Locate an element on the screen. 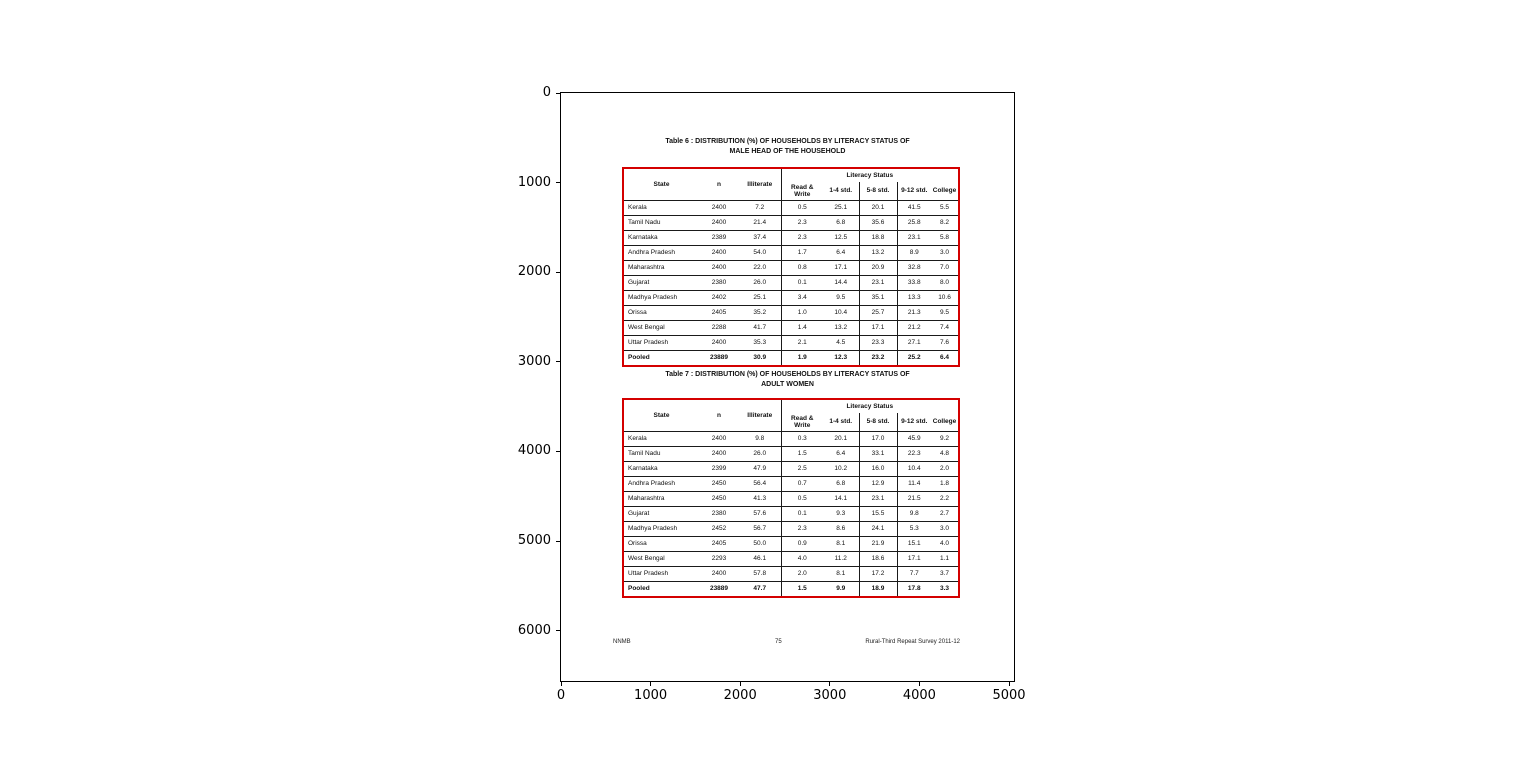  y-axis-tick-label: 2000 is located at coordinates (534, 272).